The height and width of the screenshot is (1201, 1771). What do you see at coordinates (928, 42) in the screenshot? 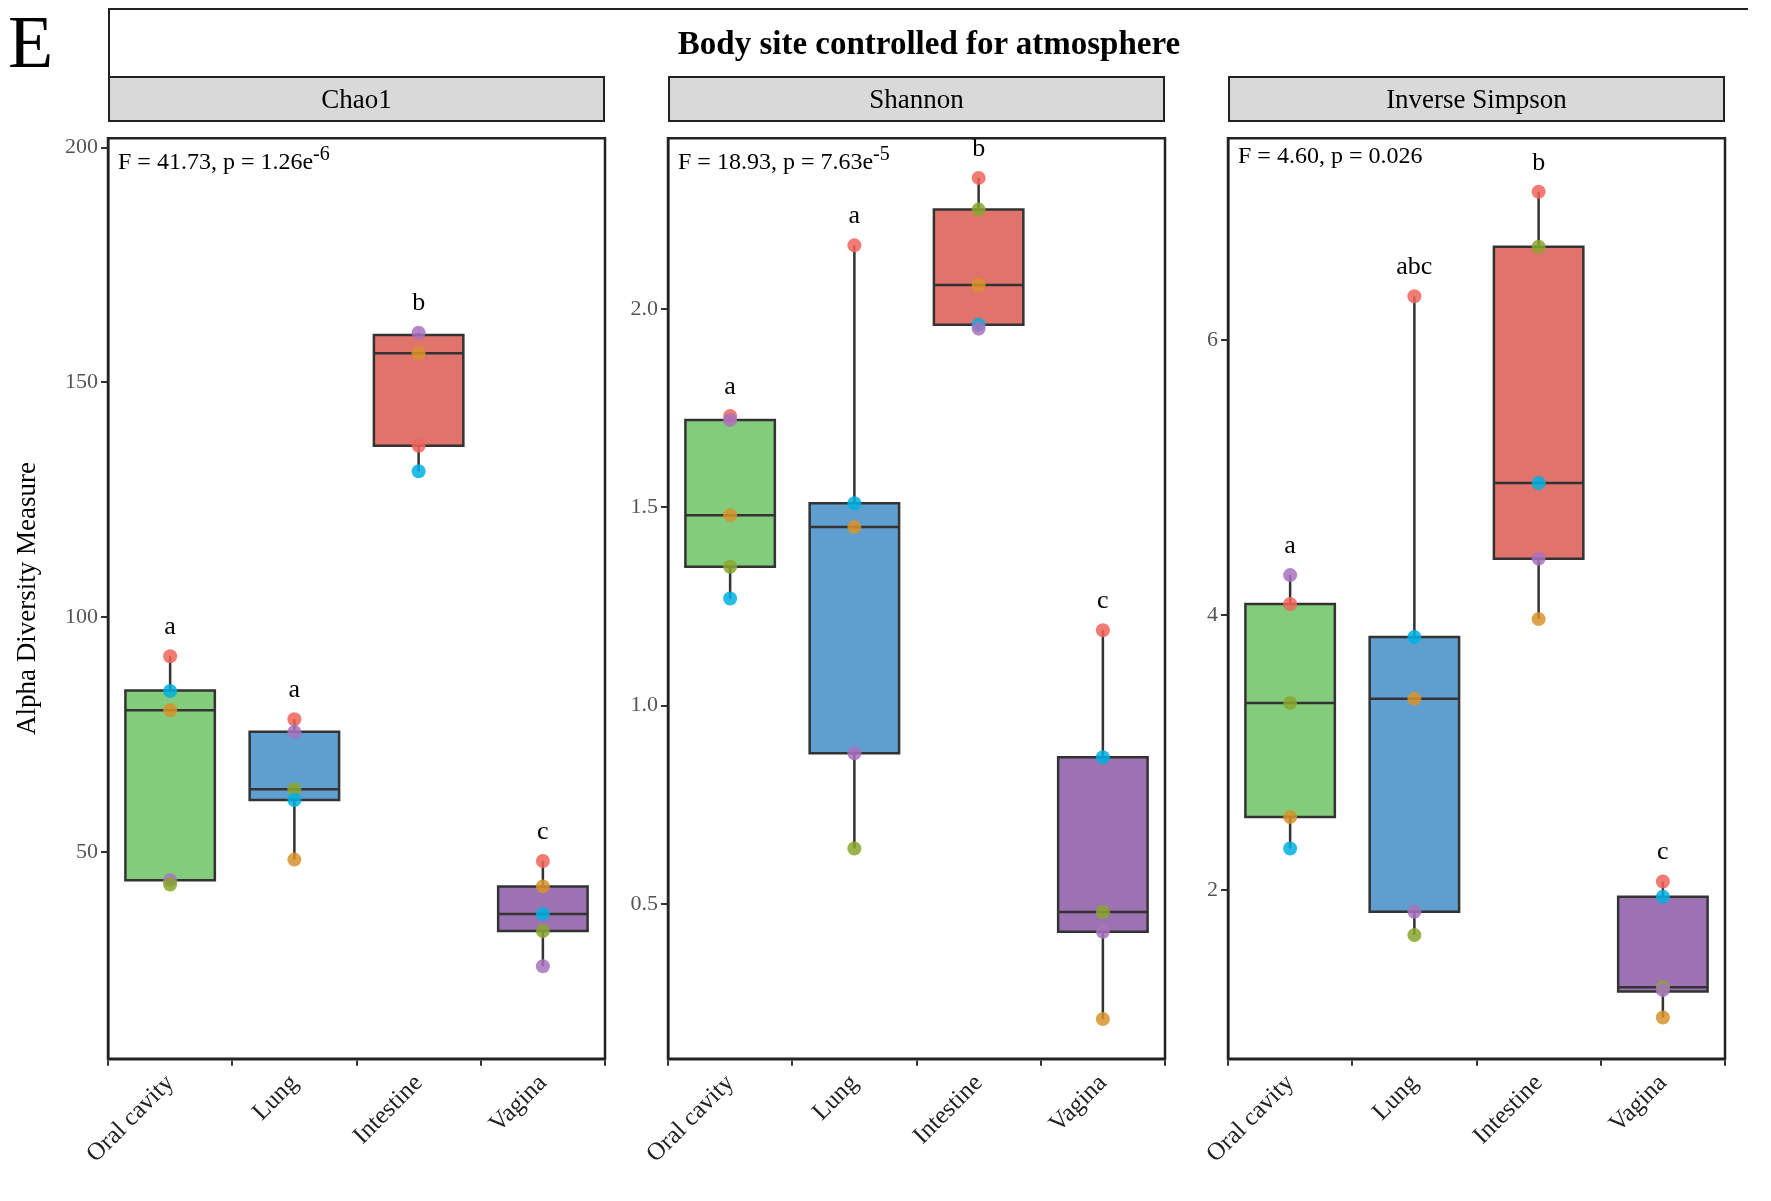
I see `text: Body site controlled for atmosphere` at bounding box center [928, 42].